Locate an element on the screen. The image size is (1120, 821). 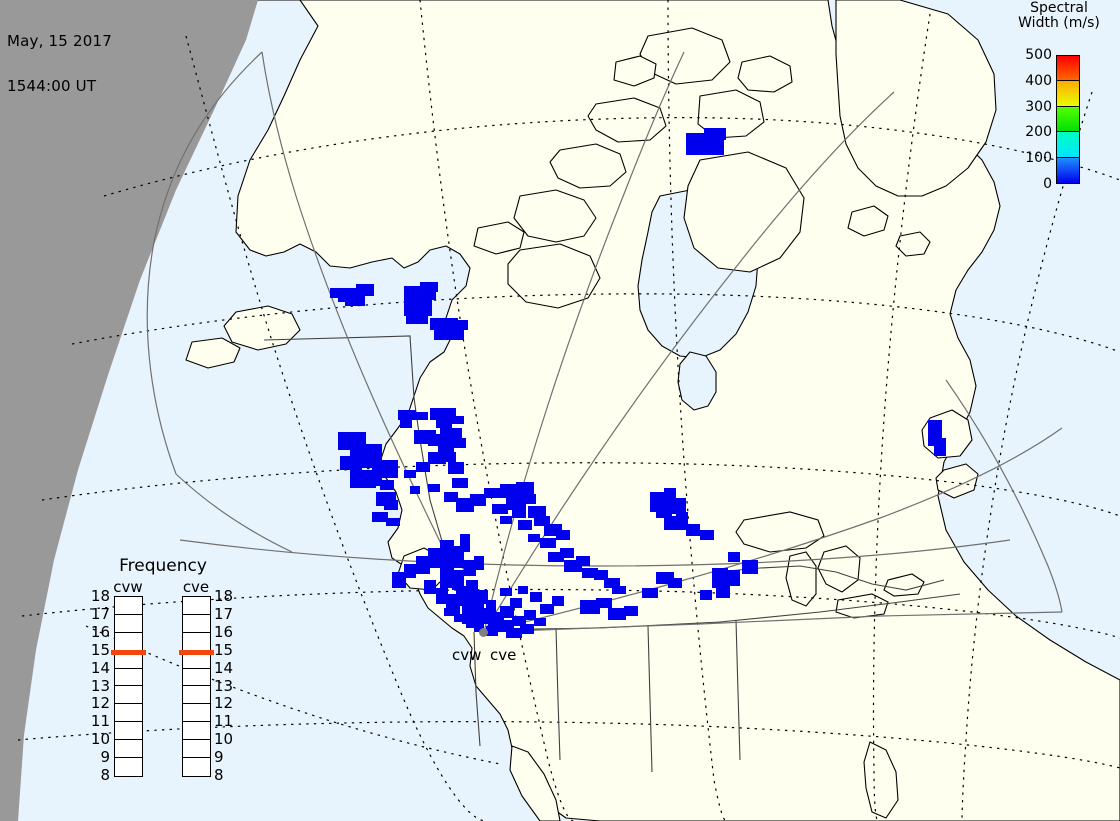
freq-axis-label-right-14: 14 is located at coordinates (224, 667).